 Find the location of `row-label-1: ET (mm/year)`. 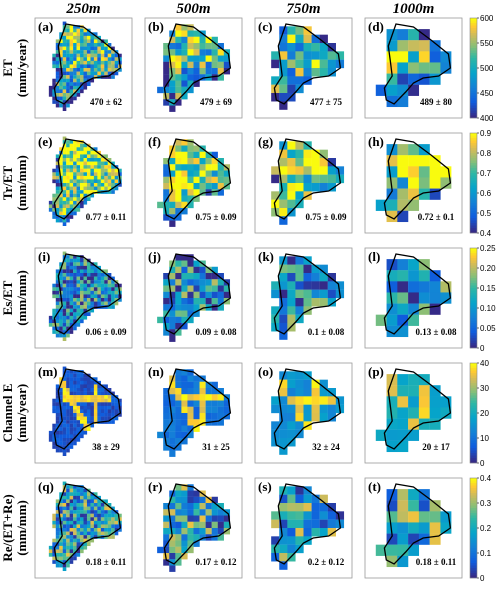

row-label-1: ET (mm/year) is located at coordinates (14, 68).